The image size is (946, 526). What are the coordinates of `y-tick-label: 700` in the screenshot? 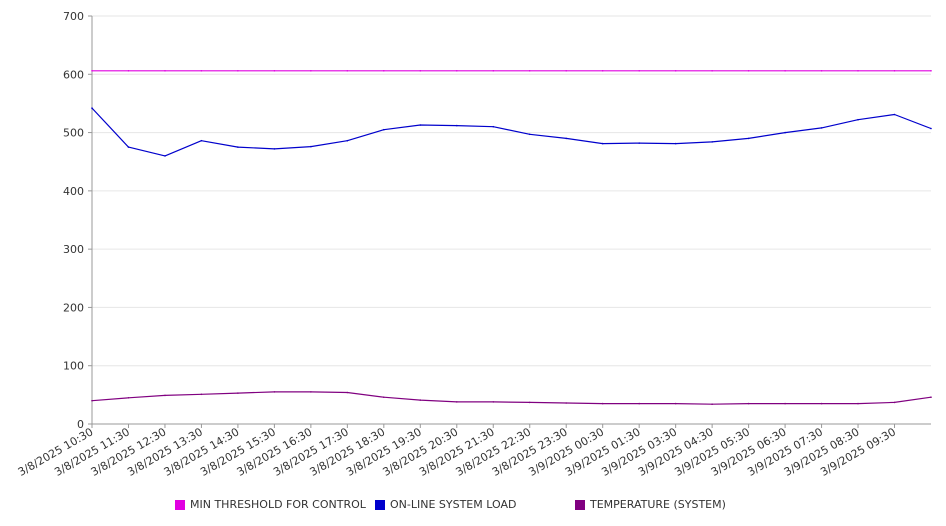 It's located at (73, 16).